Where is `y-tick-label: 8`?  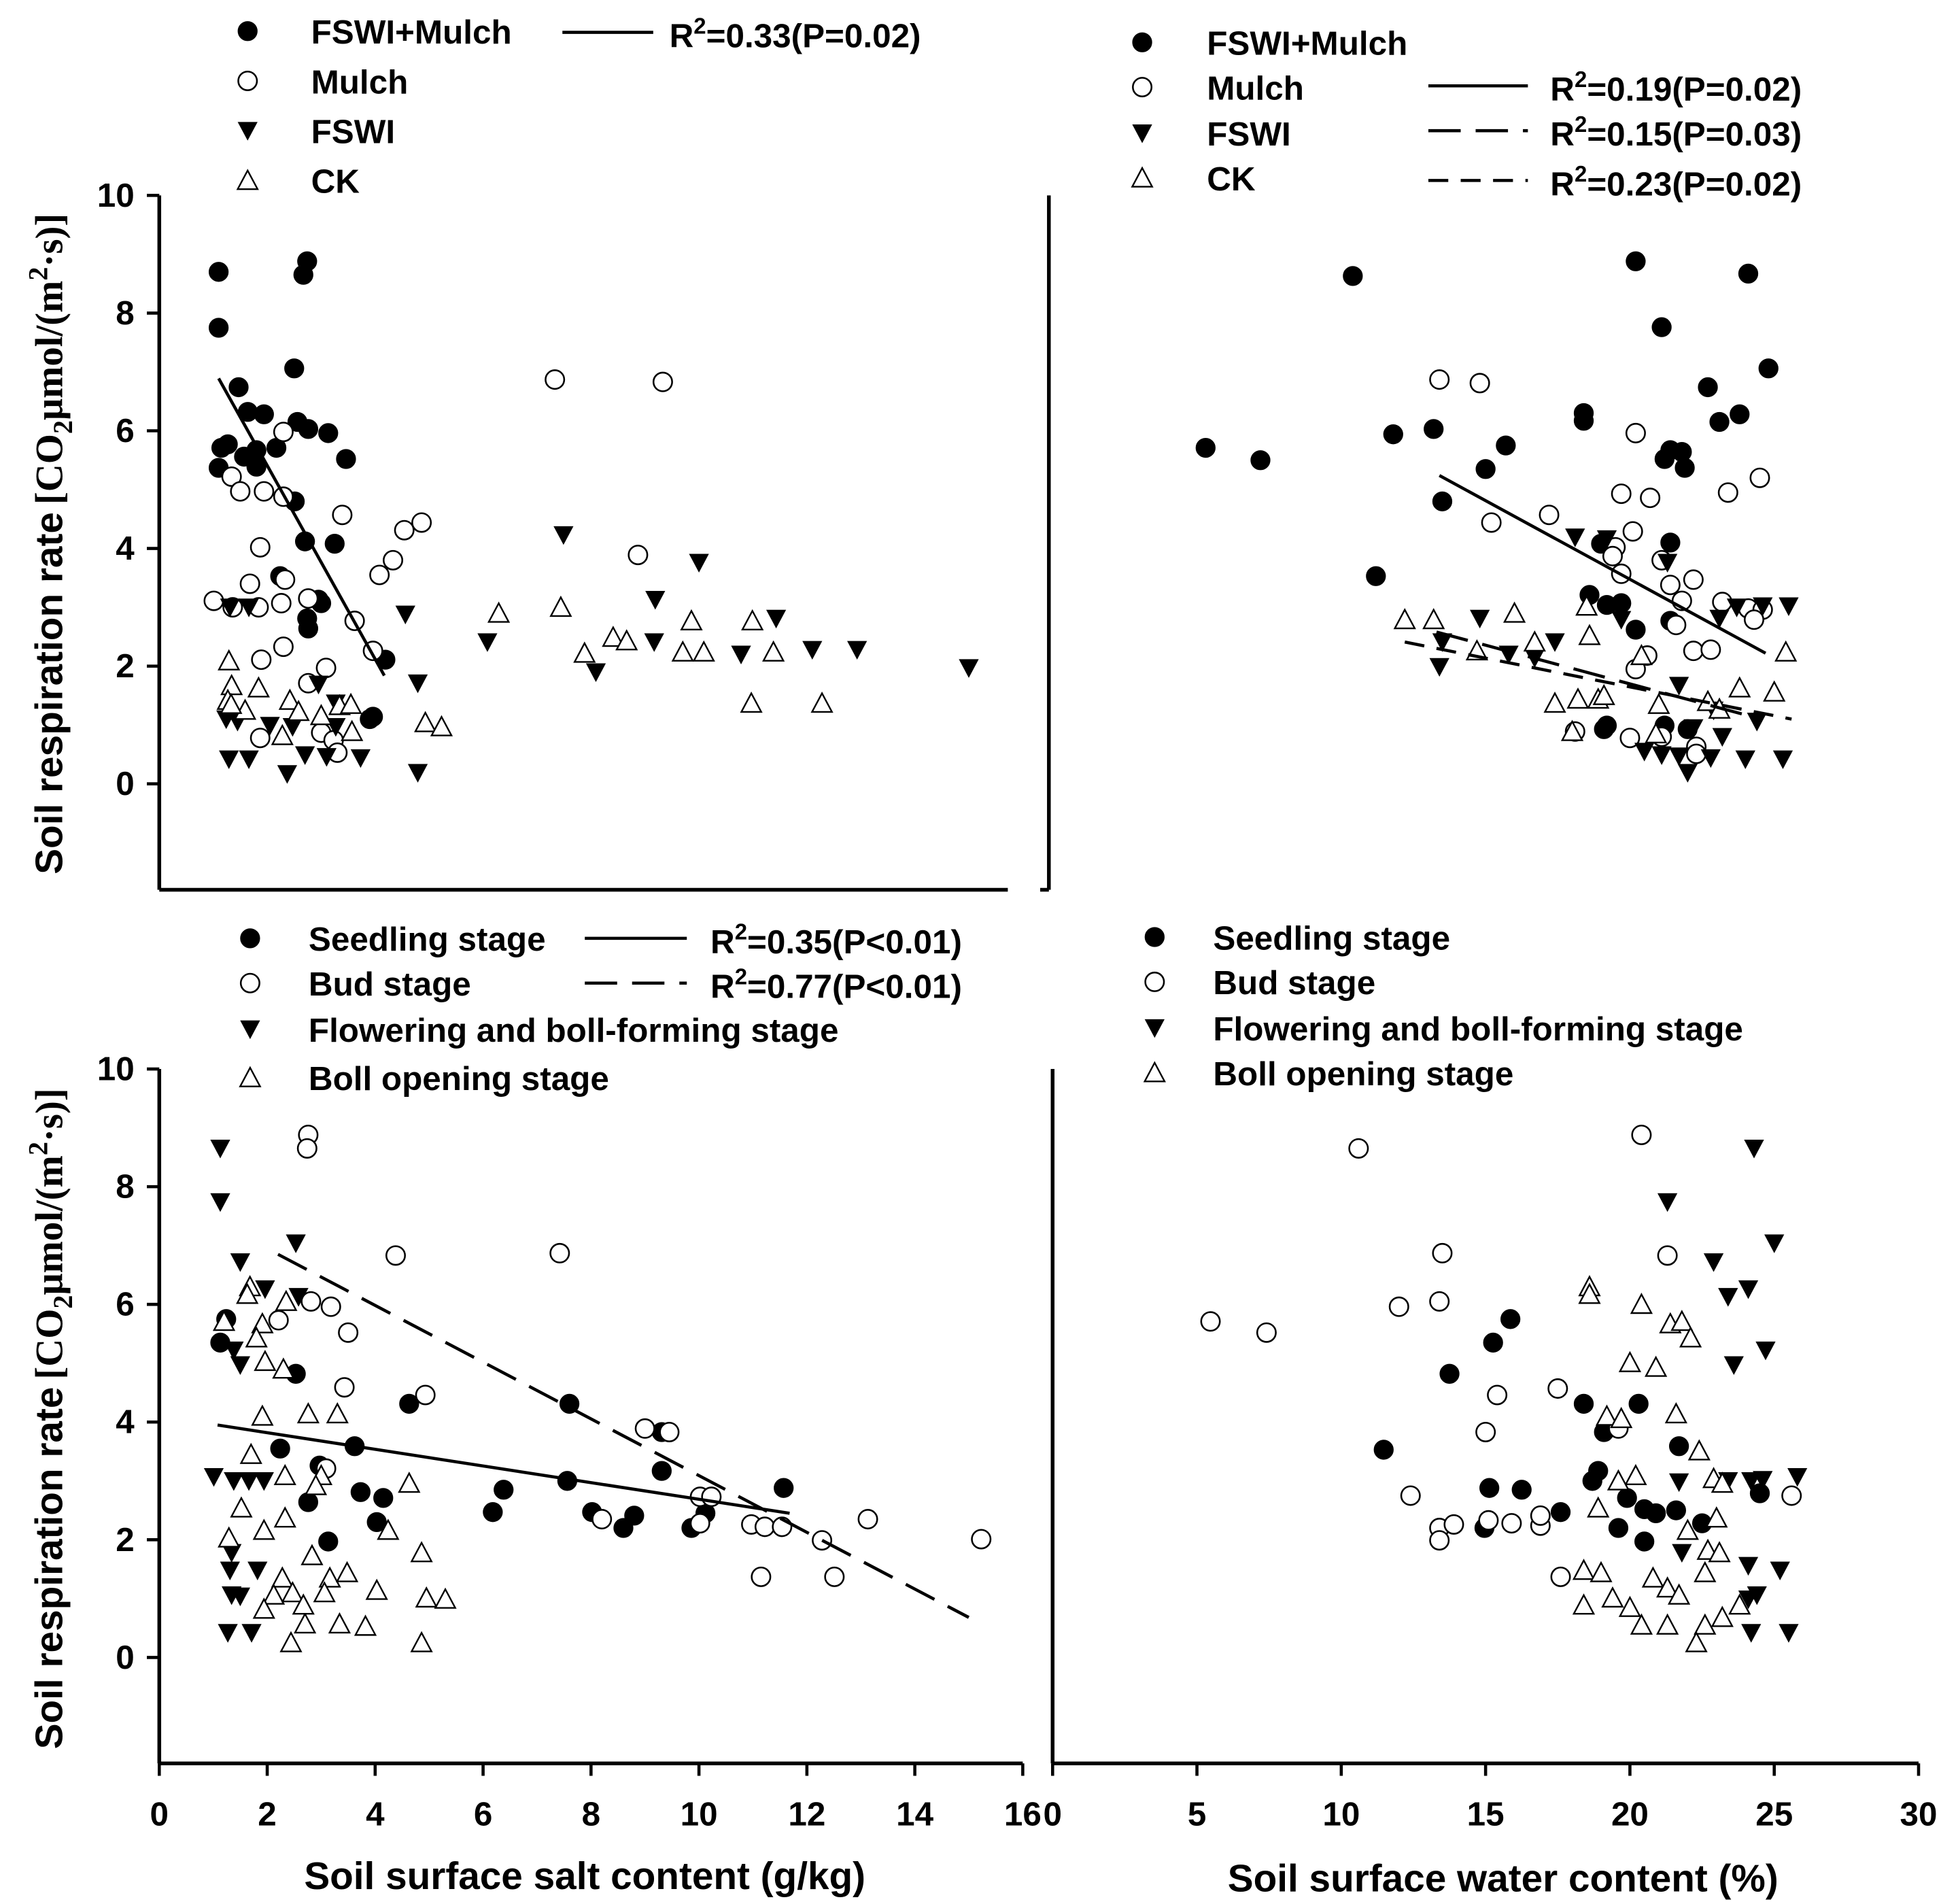 y-tick-label: 8 is located at coordinates (125, 313).